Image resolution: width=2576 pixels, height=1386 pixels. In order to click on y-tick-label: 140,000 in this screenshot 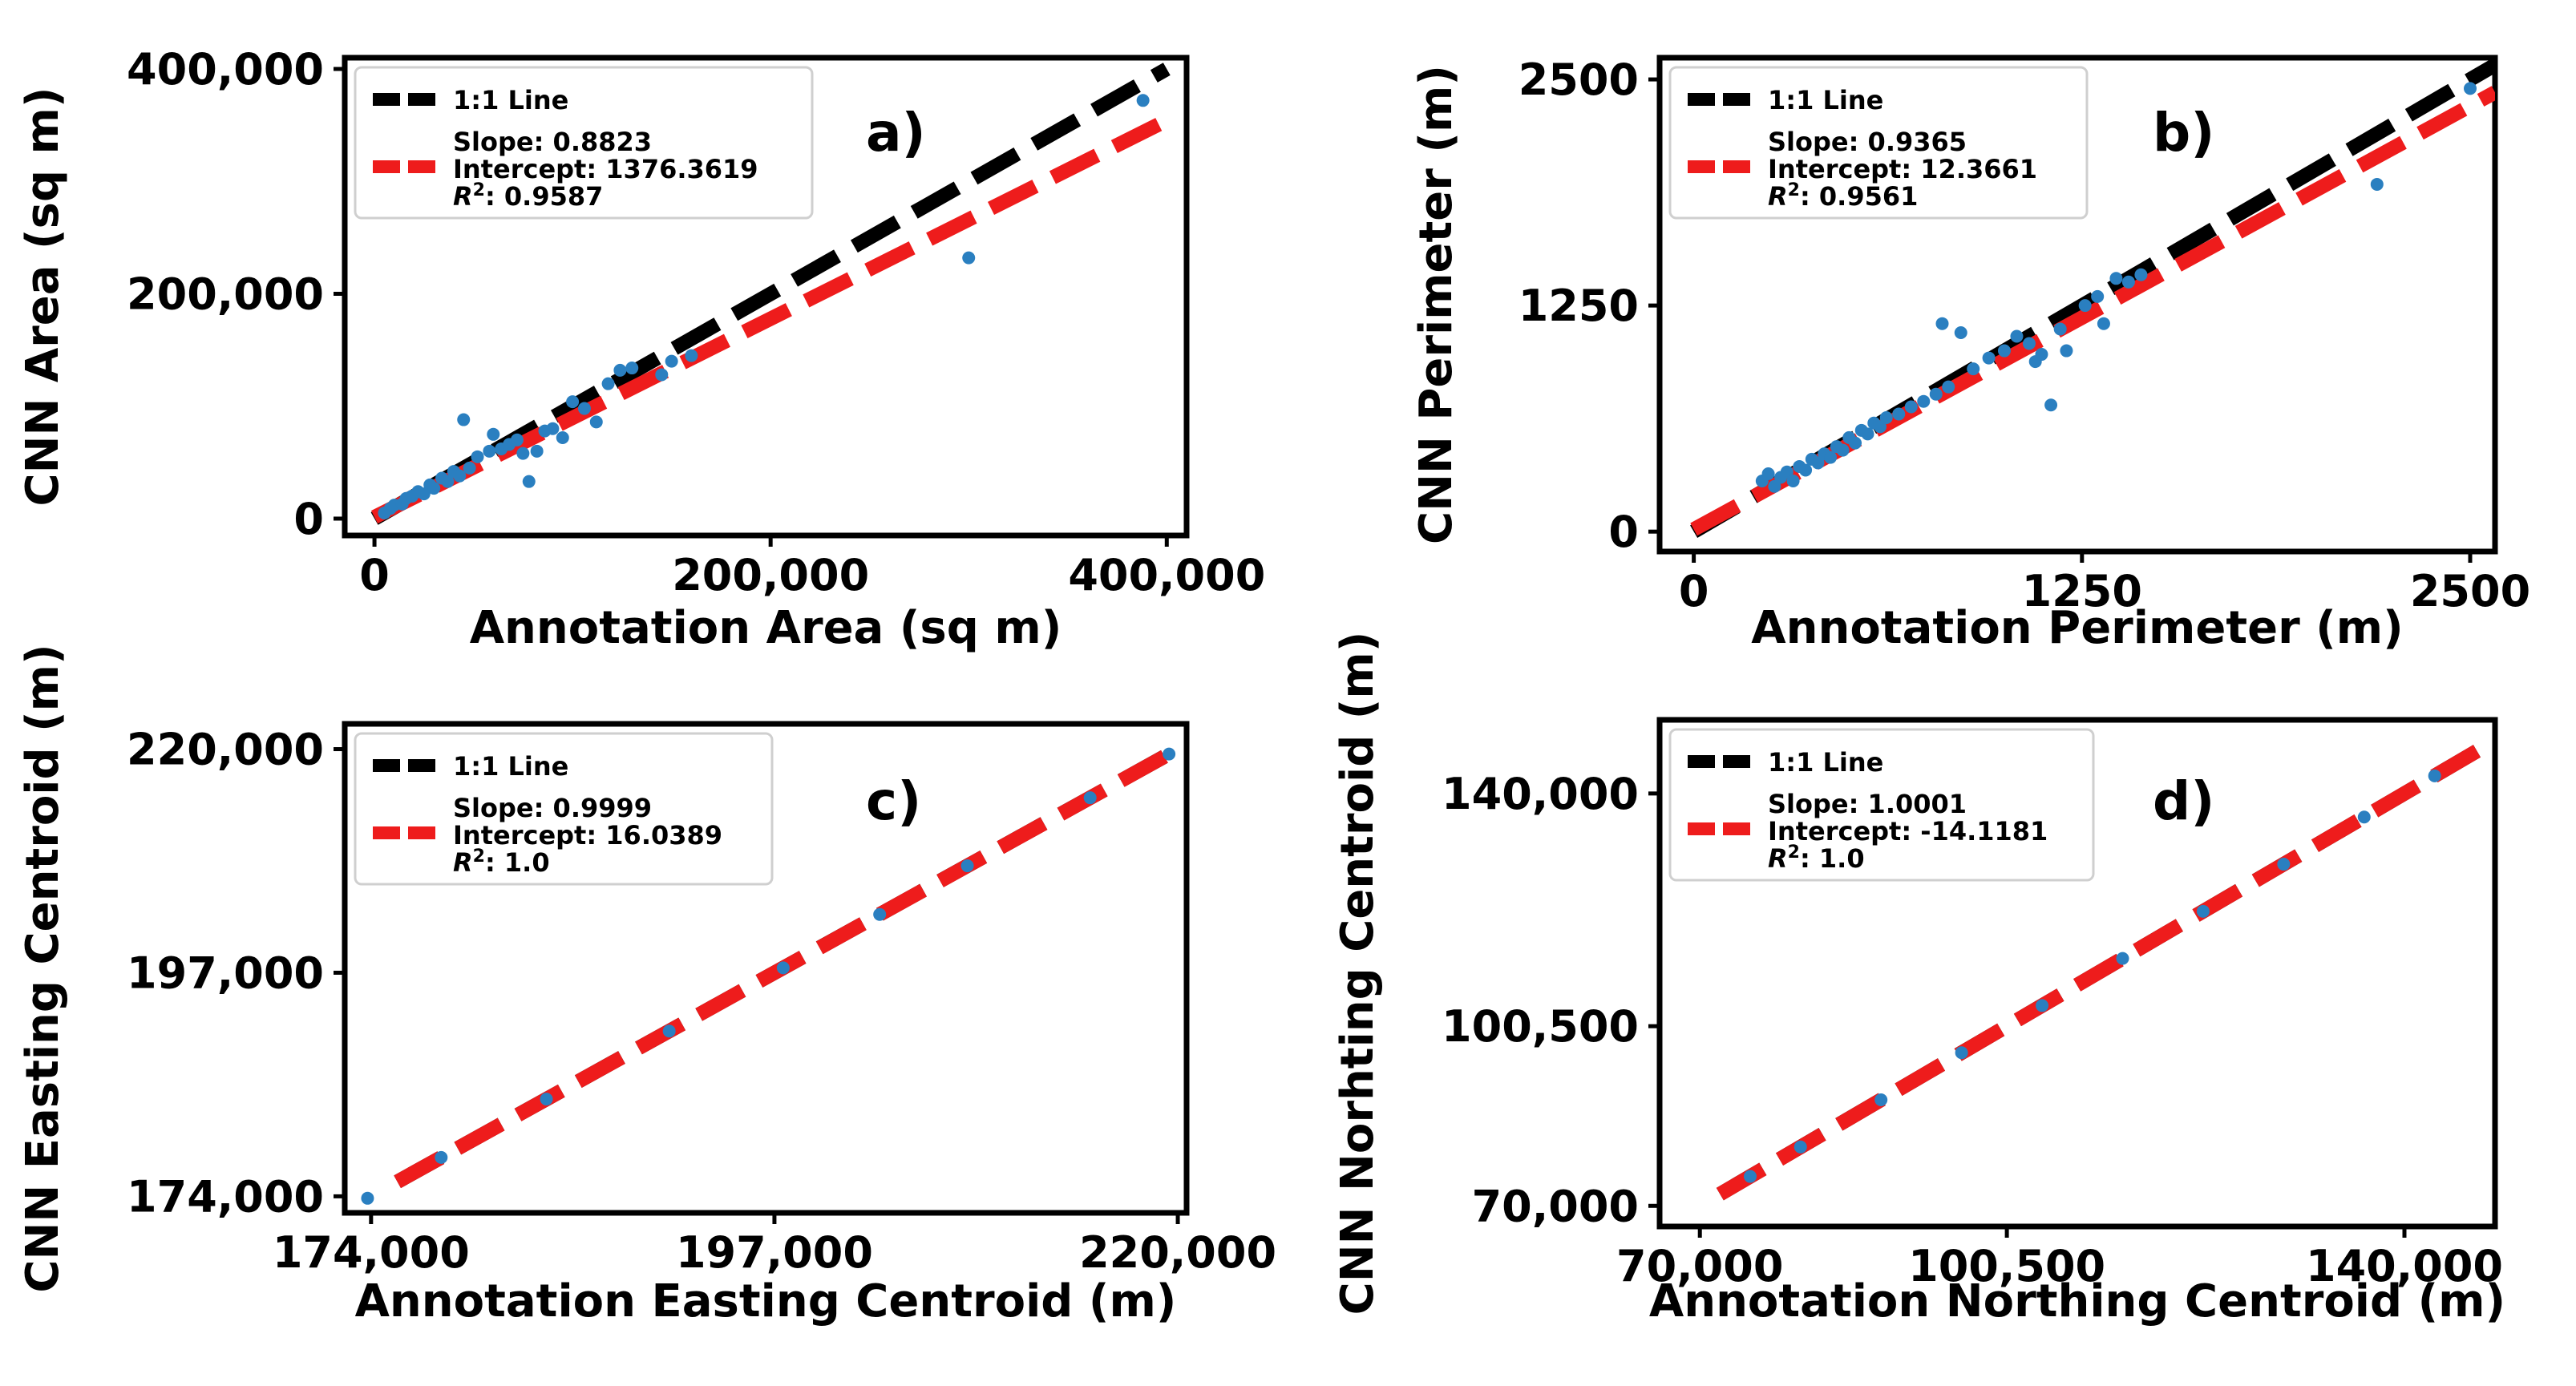, I will do `click(1540, 794)`.